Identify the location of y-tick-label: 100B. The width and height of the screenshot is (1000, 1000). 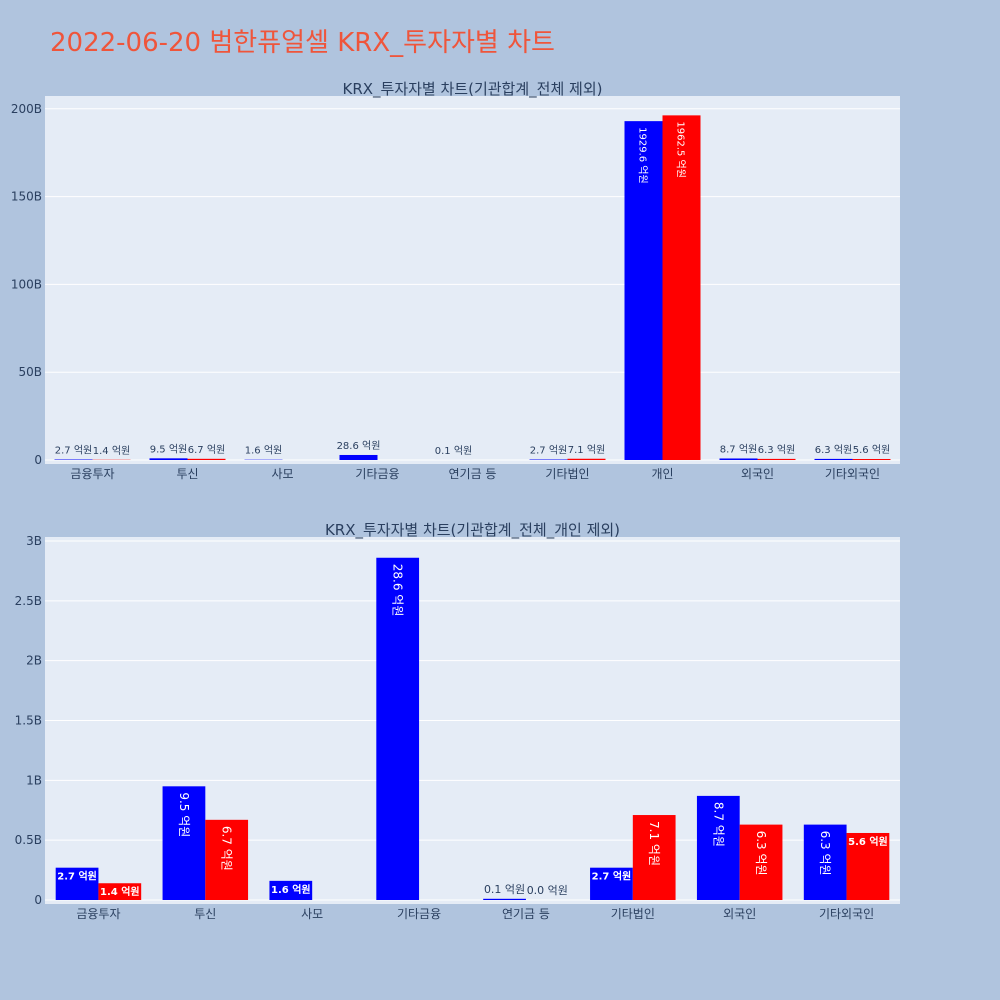
(26, 284).